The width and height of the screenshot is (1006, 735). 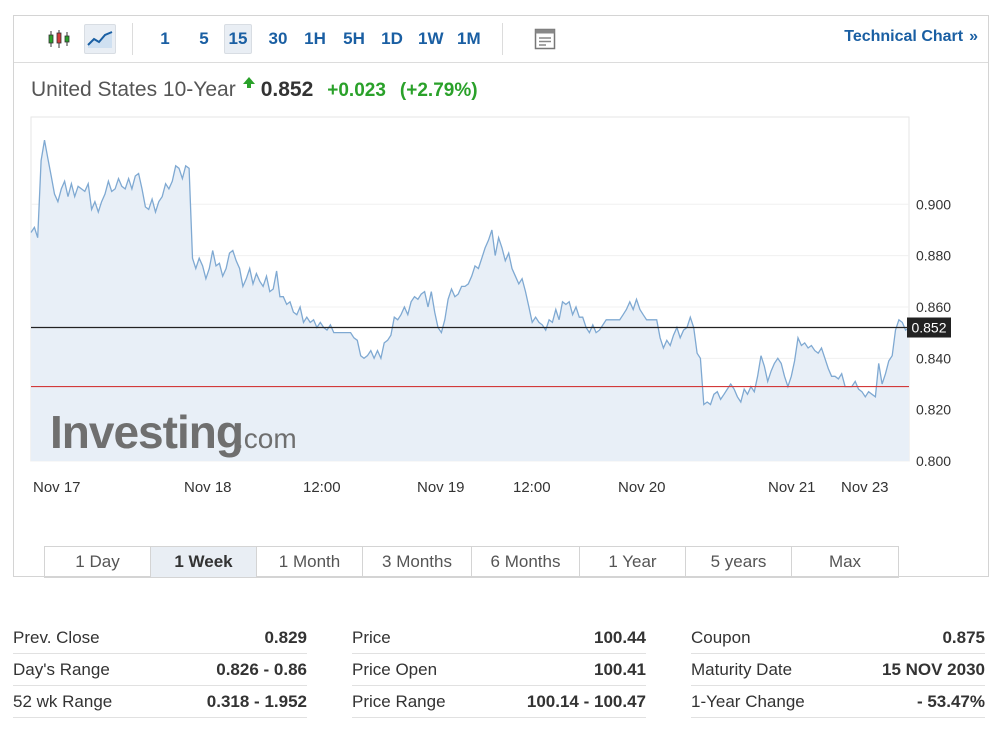 I want to click on current-price-label: 0.852, so click(x=928, y=328).